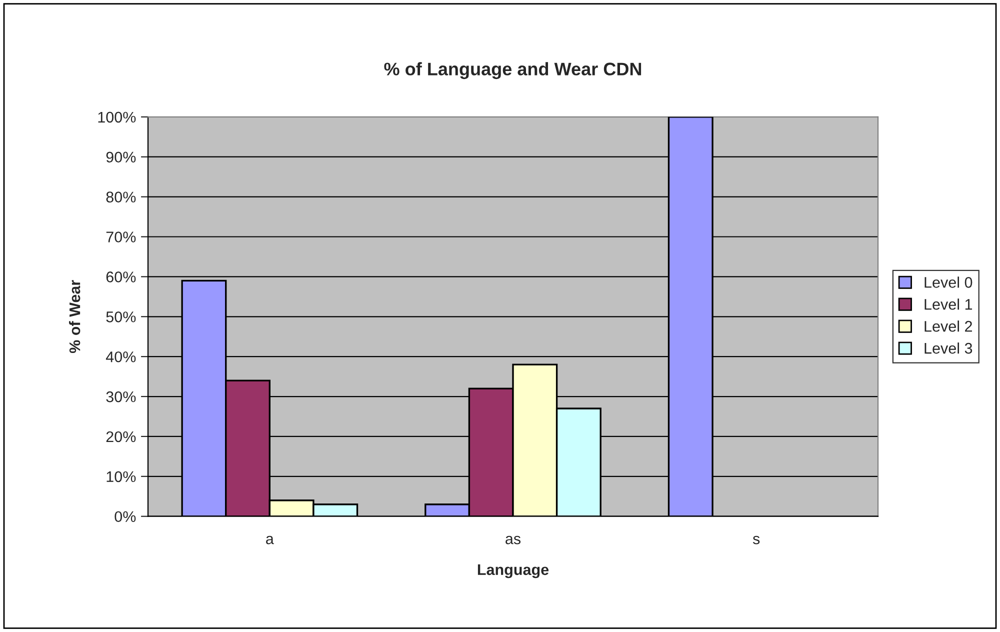  I want to click on y-tick-label: 100%, so click(117, 117).